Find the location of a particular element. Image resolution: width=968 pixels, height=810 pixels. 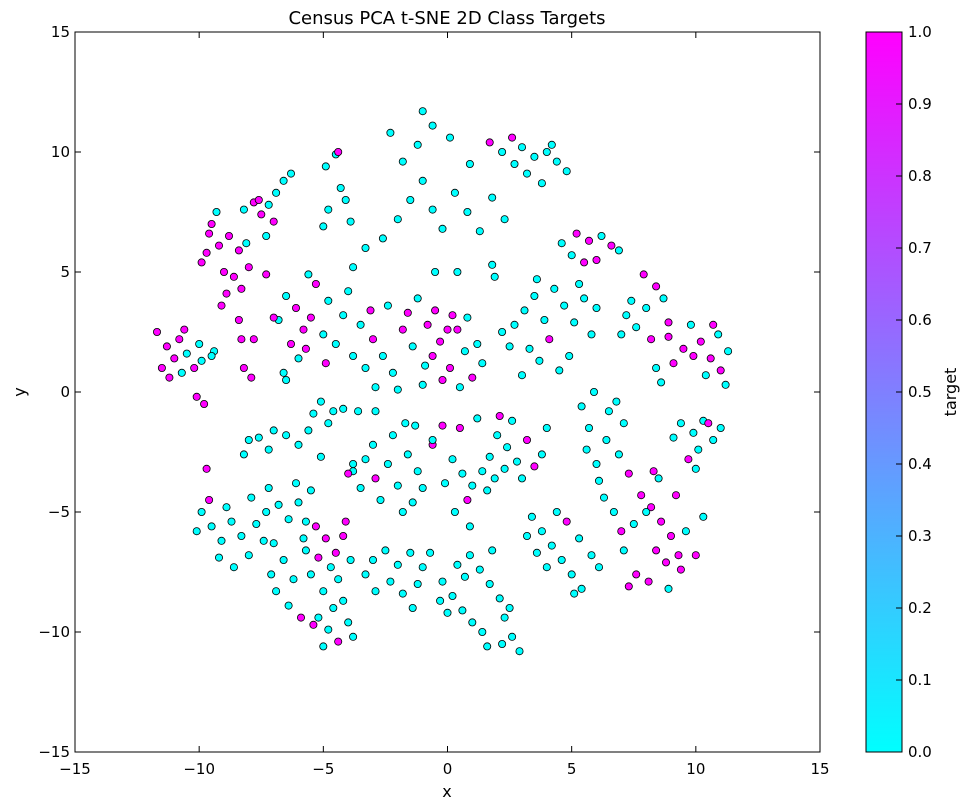

colorbar-tick-label: 0.0 is located at coordinates (920, 752).